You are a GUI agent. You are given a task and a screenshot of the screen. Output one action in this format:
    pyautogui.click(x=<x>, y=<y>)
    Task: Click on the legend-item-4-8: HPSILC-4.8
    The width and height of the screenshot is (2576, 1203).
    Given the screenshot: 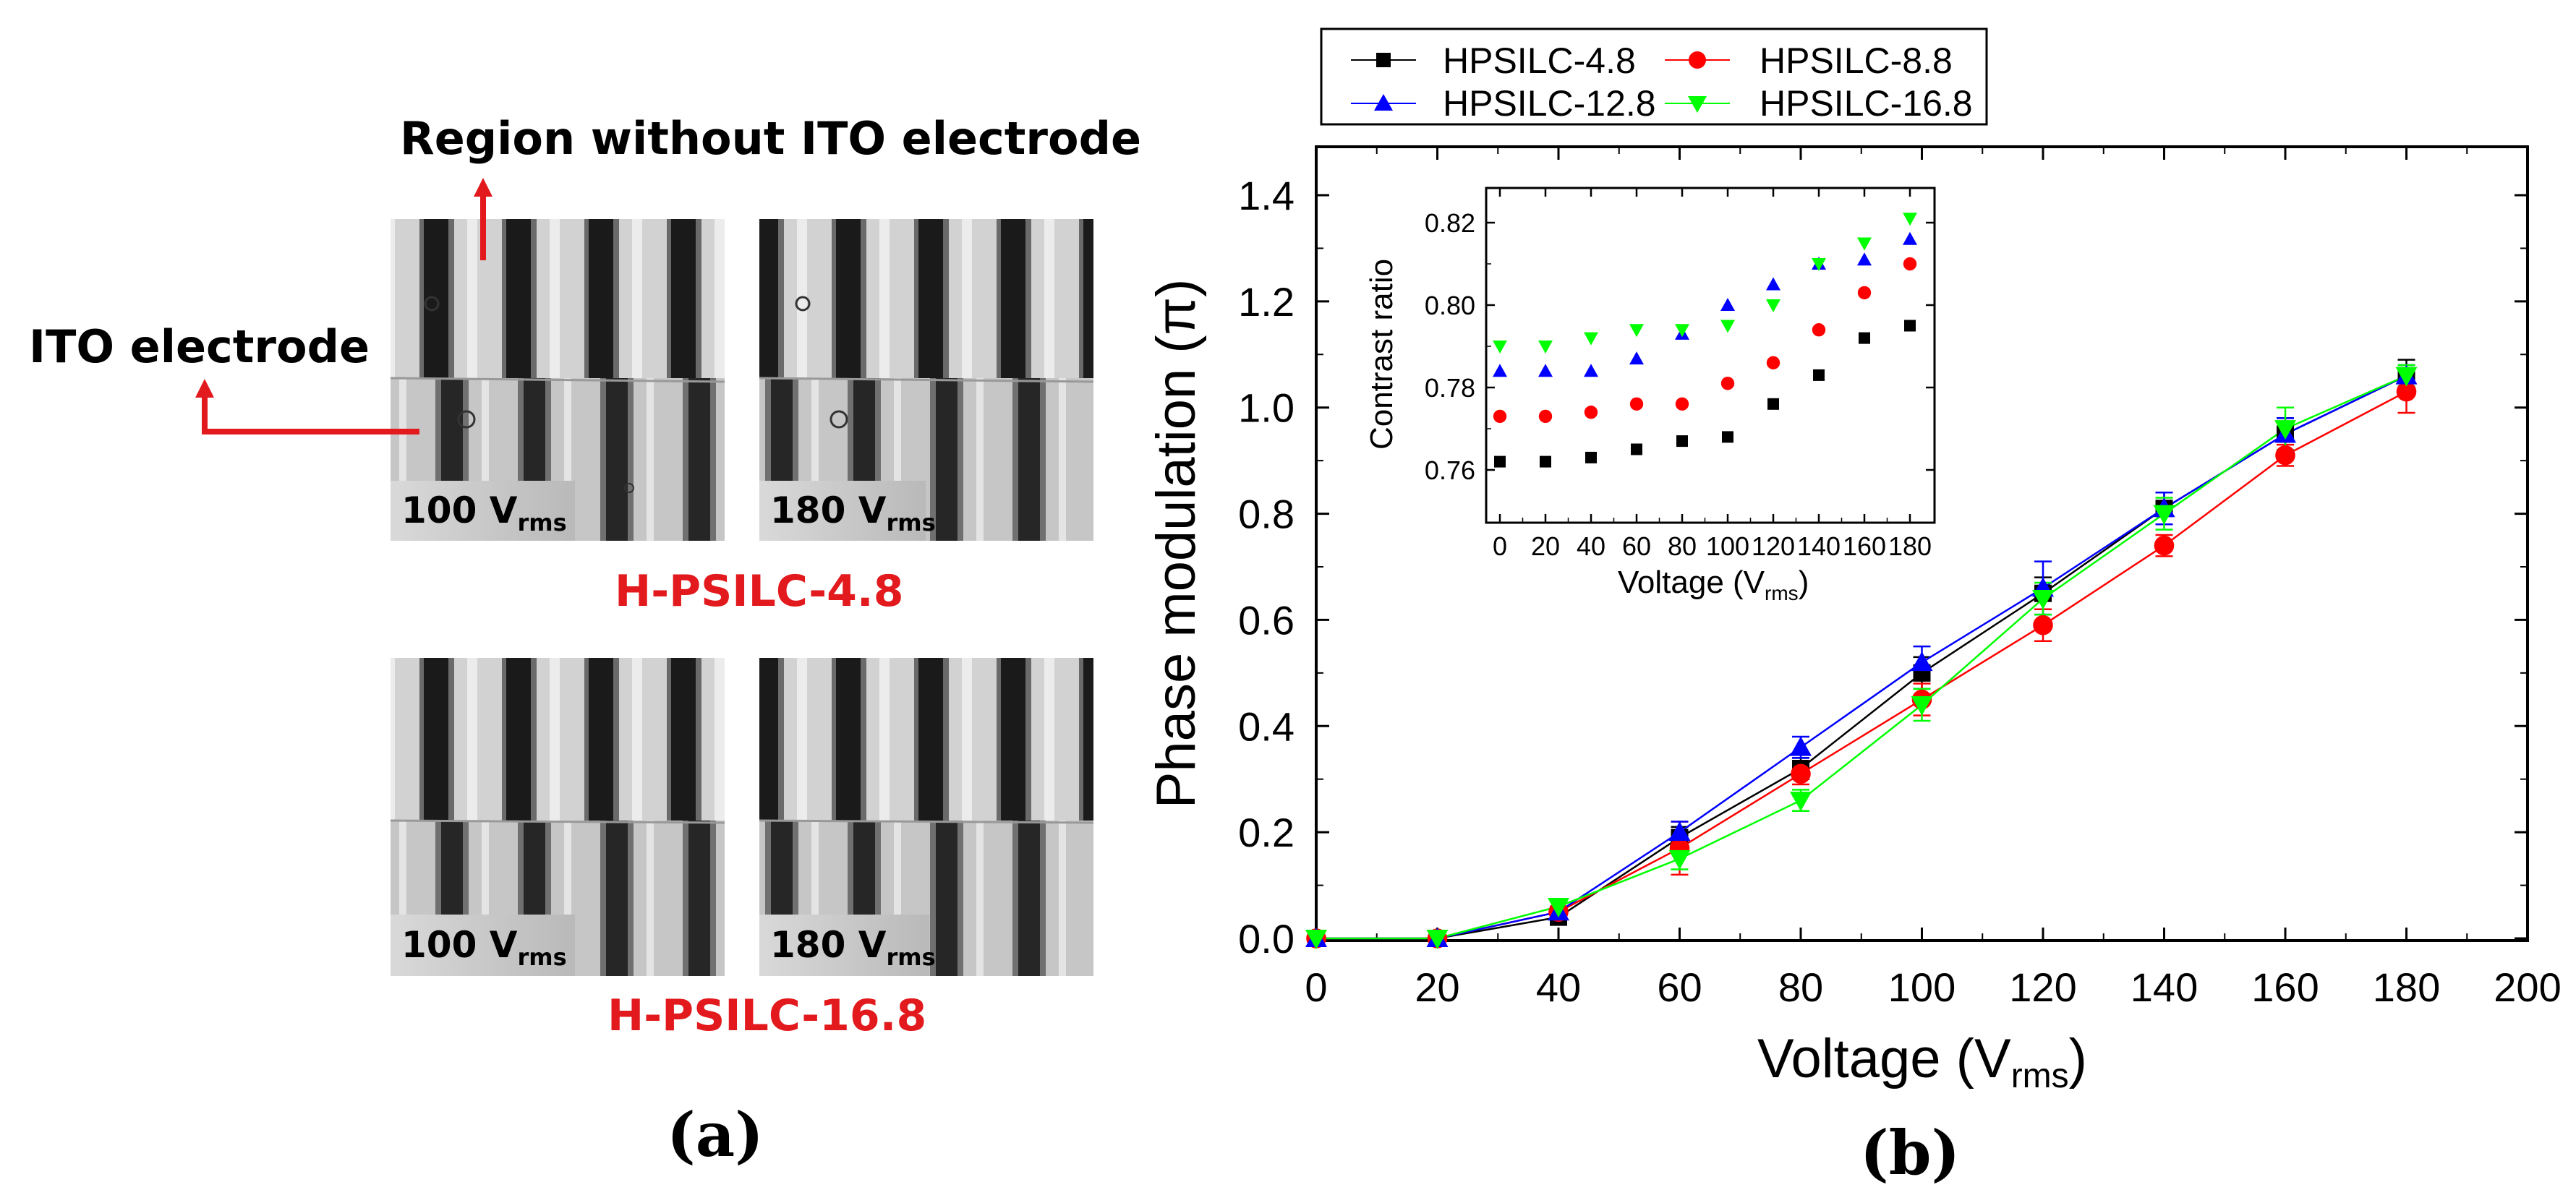 What is the action you would take?
    pyautogui.click(x=1494, y=60)
    